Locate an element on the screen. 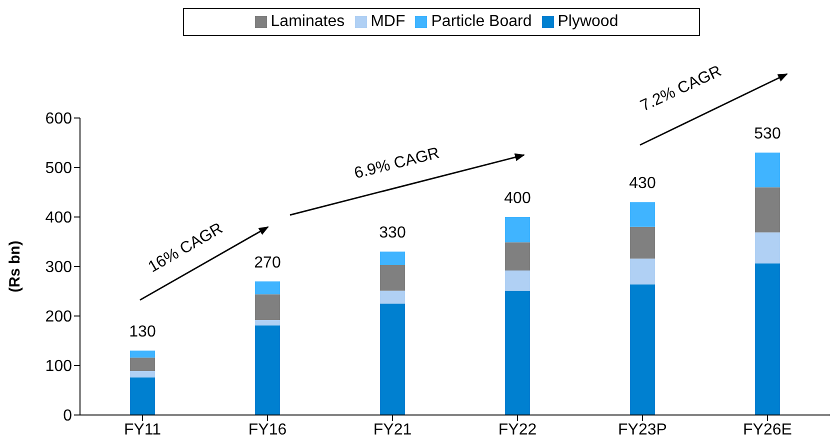 The width and height of the screenshot is (837, 448). x-tick-label: FY16 is located at coordinates (267, 429).